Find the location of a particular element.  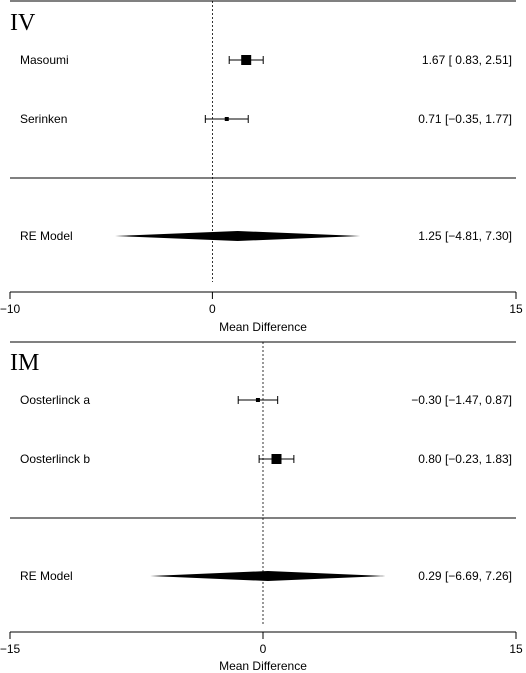

study-label: Masoumi is located at coordinates (44, 60).